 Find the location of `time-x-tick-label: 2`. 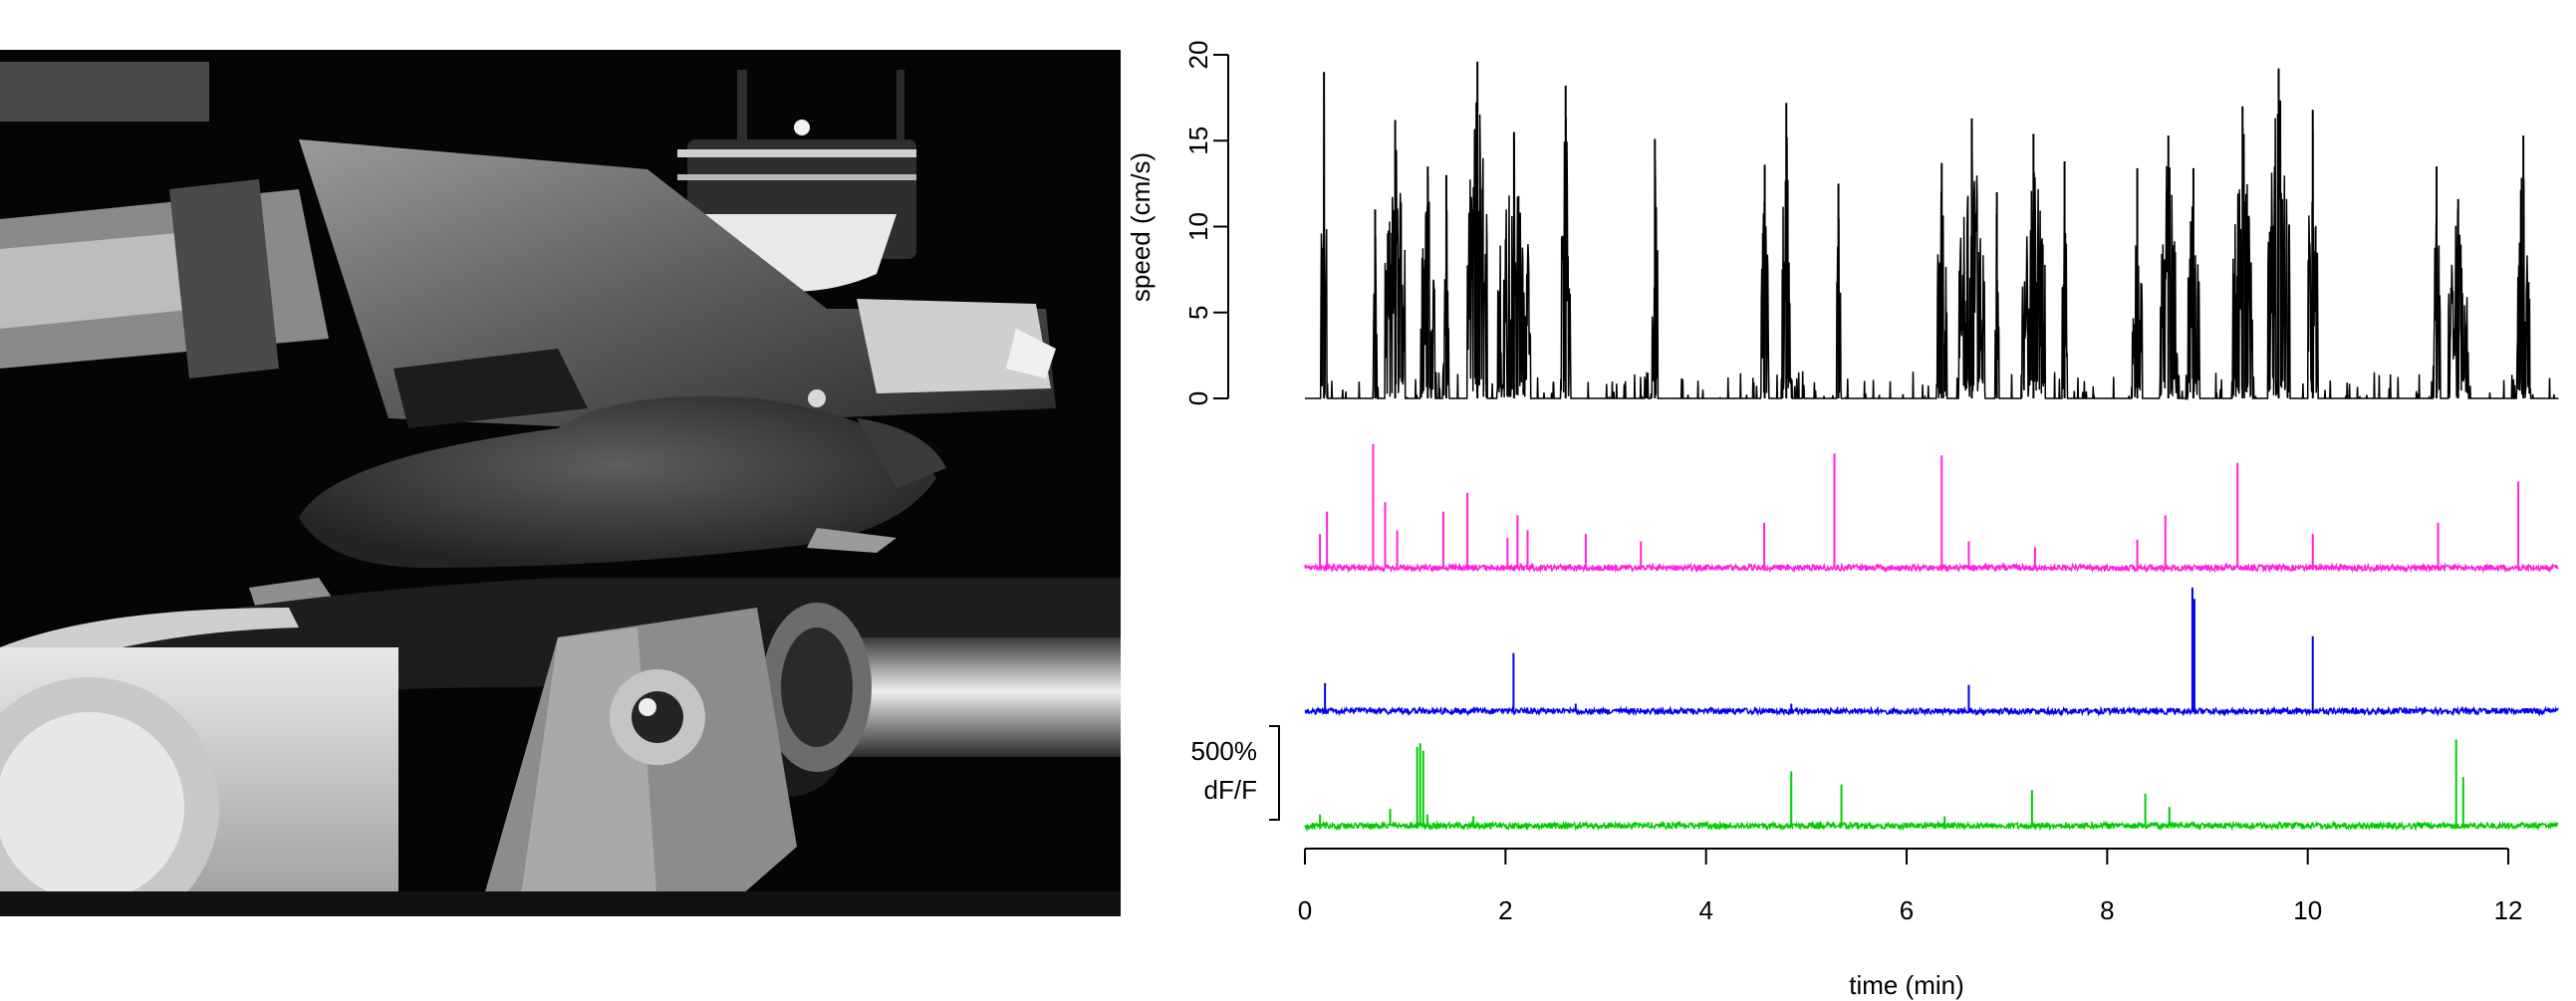

time-x-tick-label: 2 is located at coordinates (1505, 910).